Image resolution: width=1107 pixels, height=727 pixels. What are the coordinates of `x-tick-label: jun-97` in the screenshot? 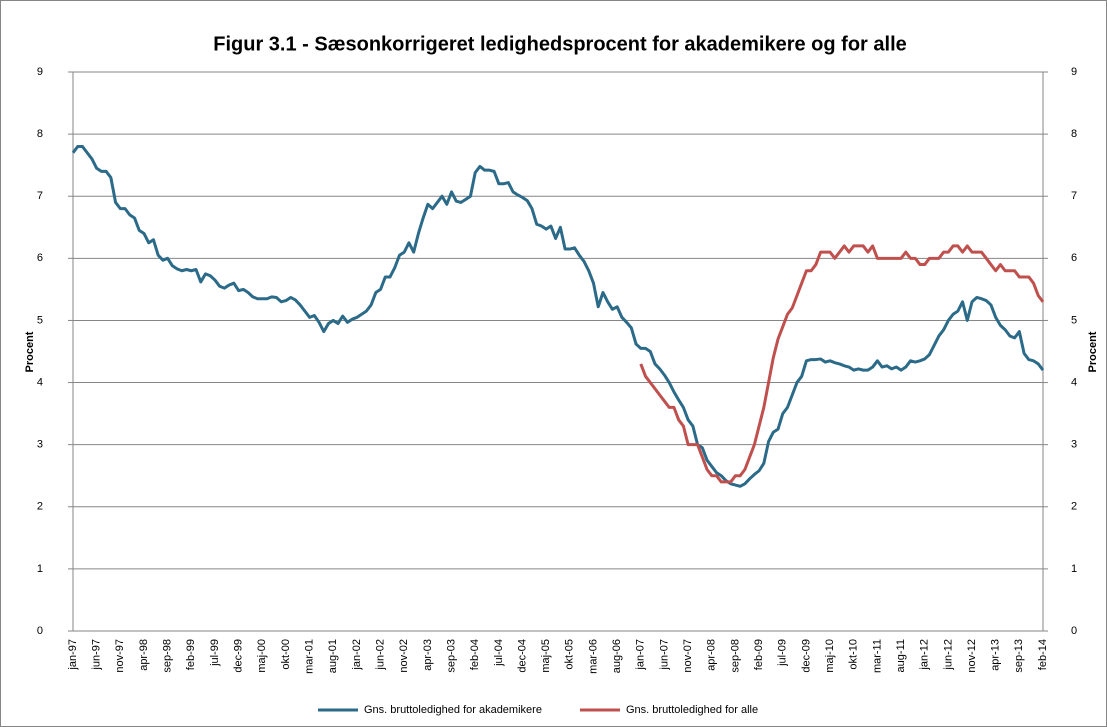 It's located at (97, 655).